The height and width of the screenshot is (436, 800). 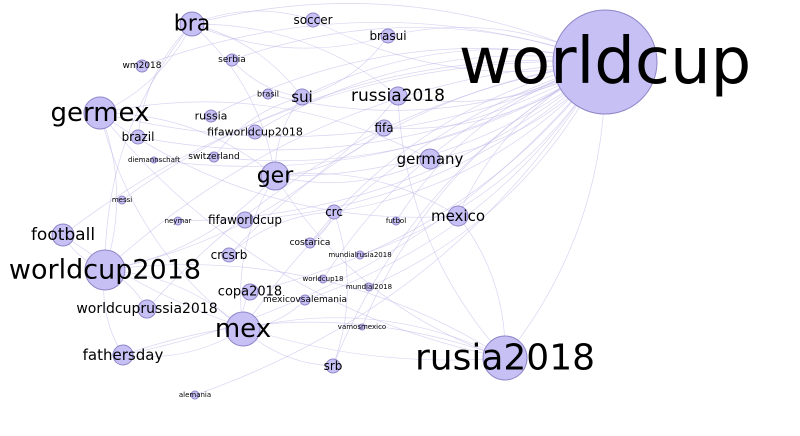 I want to click on node-label-mundial2018: mundial2018, so click(x=369, y=287).